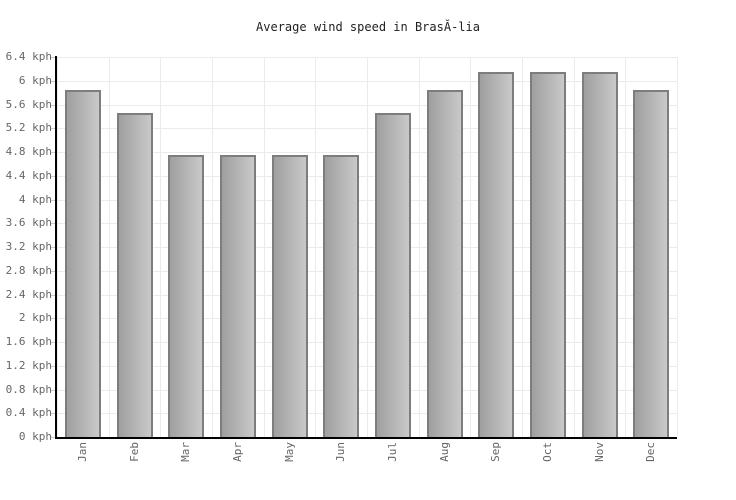 The height and width of the screenshot is (500, 736). I want to click on bar-apr, so click(237, 295).